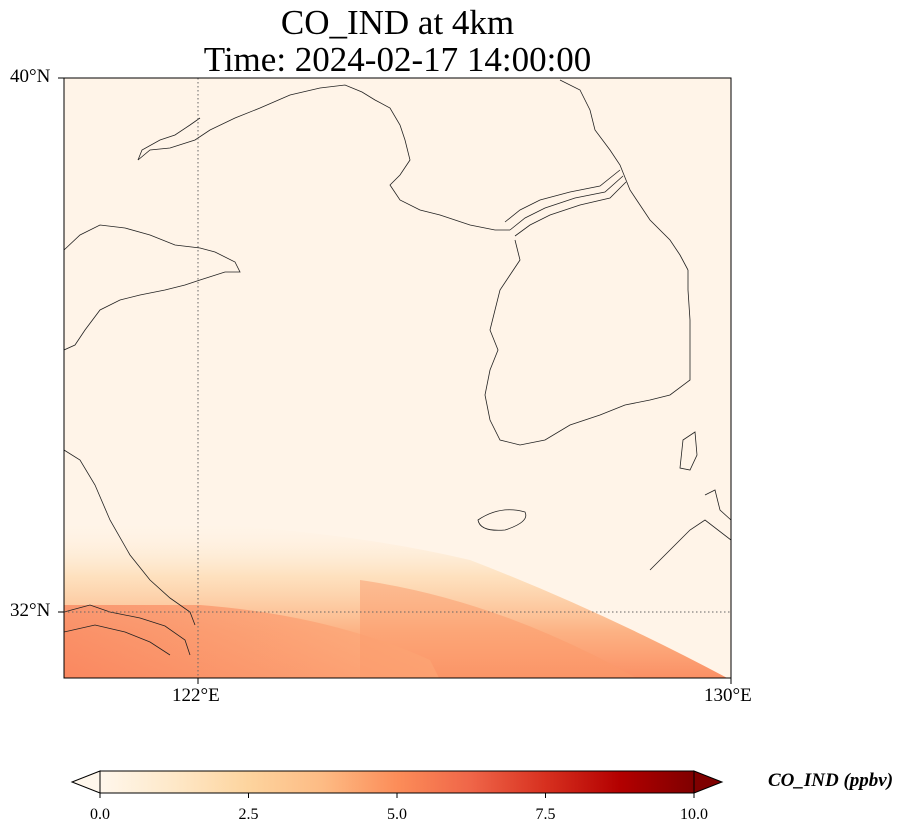 The height and width of the screenshot is (836, 915). I want to click on map-title-line2: Time: 2024-02-17 14:00:00, so click(397, 59).